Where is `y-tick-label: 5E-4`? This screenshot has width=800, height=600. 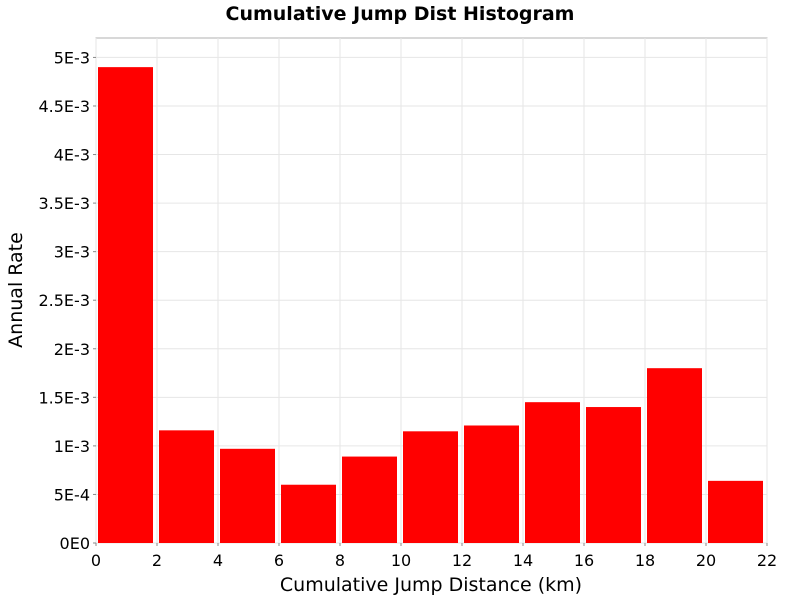 y-tick-label: 5E-4 is located at coordinates (72, 494).